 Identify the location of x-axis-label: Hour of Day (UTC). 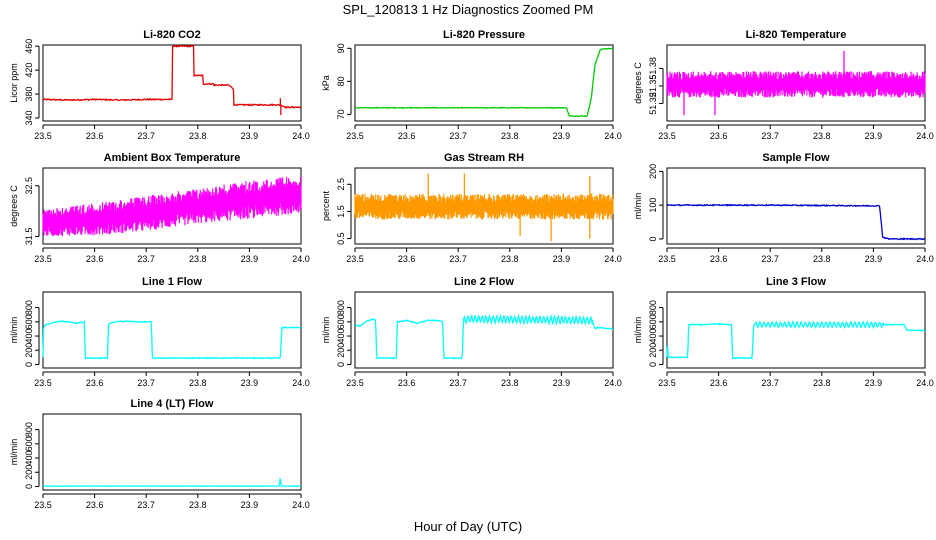
(468, 526).